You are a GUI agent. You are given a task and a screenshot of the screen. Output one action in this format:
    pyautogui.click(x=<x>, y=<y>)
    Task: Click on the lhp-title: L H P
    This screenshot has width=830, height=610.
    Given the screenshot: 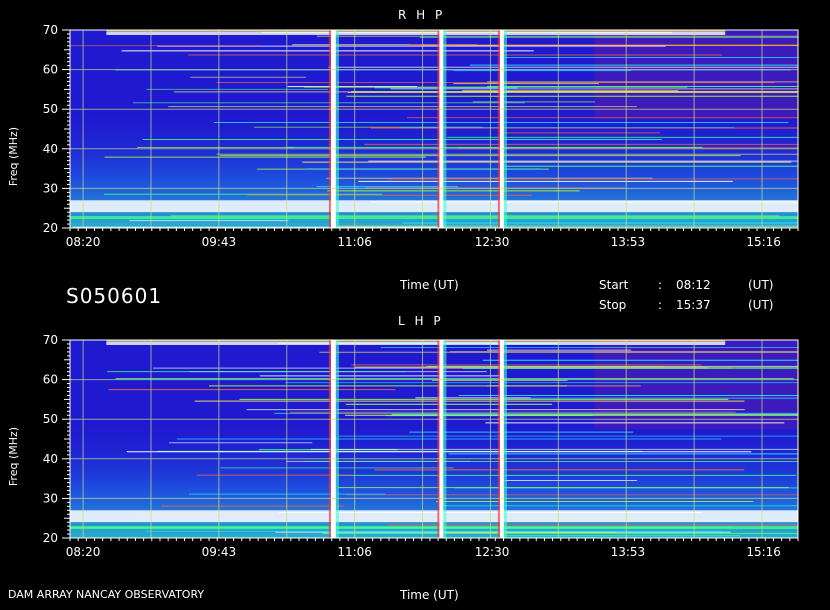 What is the action you would take?
    pyautogui.click(x=421, y=321)
    